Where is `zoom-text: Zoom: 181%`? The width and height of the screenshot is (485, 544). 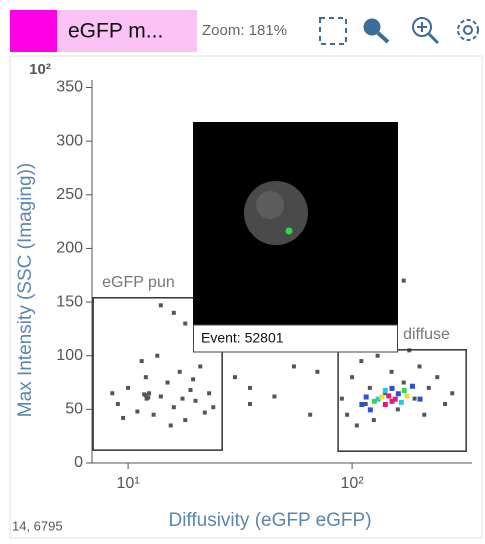 zoom-text: Zoom: 181% is located at coordinates (244, 30).